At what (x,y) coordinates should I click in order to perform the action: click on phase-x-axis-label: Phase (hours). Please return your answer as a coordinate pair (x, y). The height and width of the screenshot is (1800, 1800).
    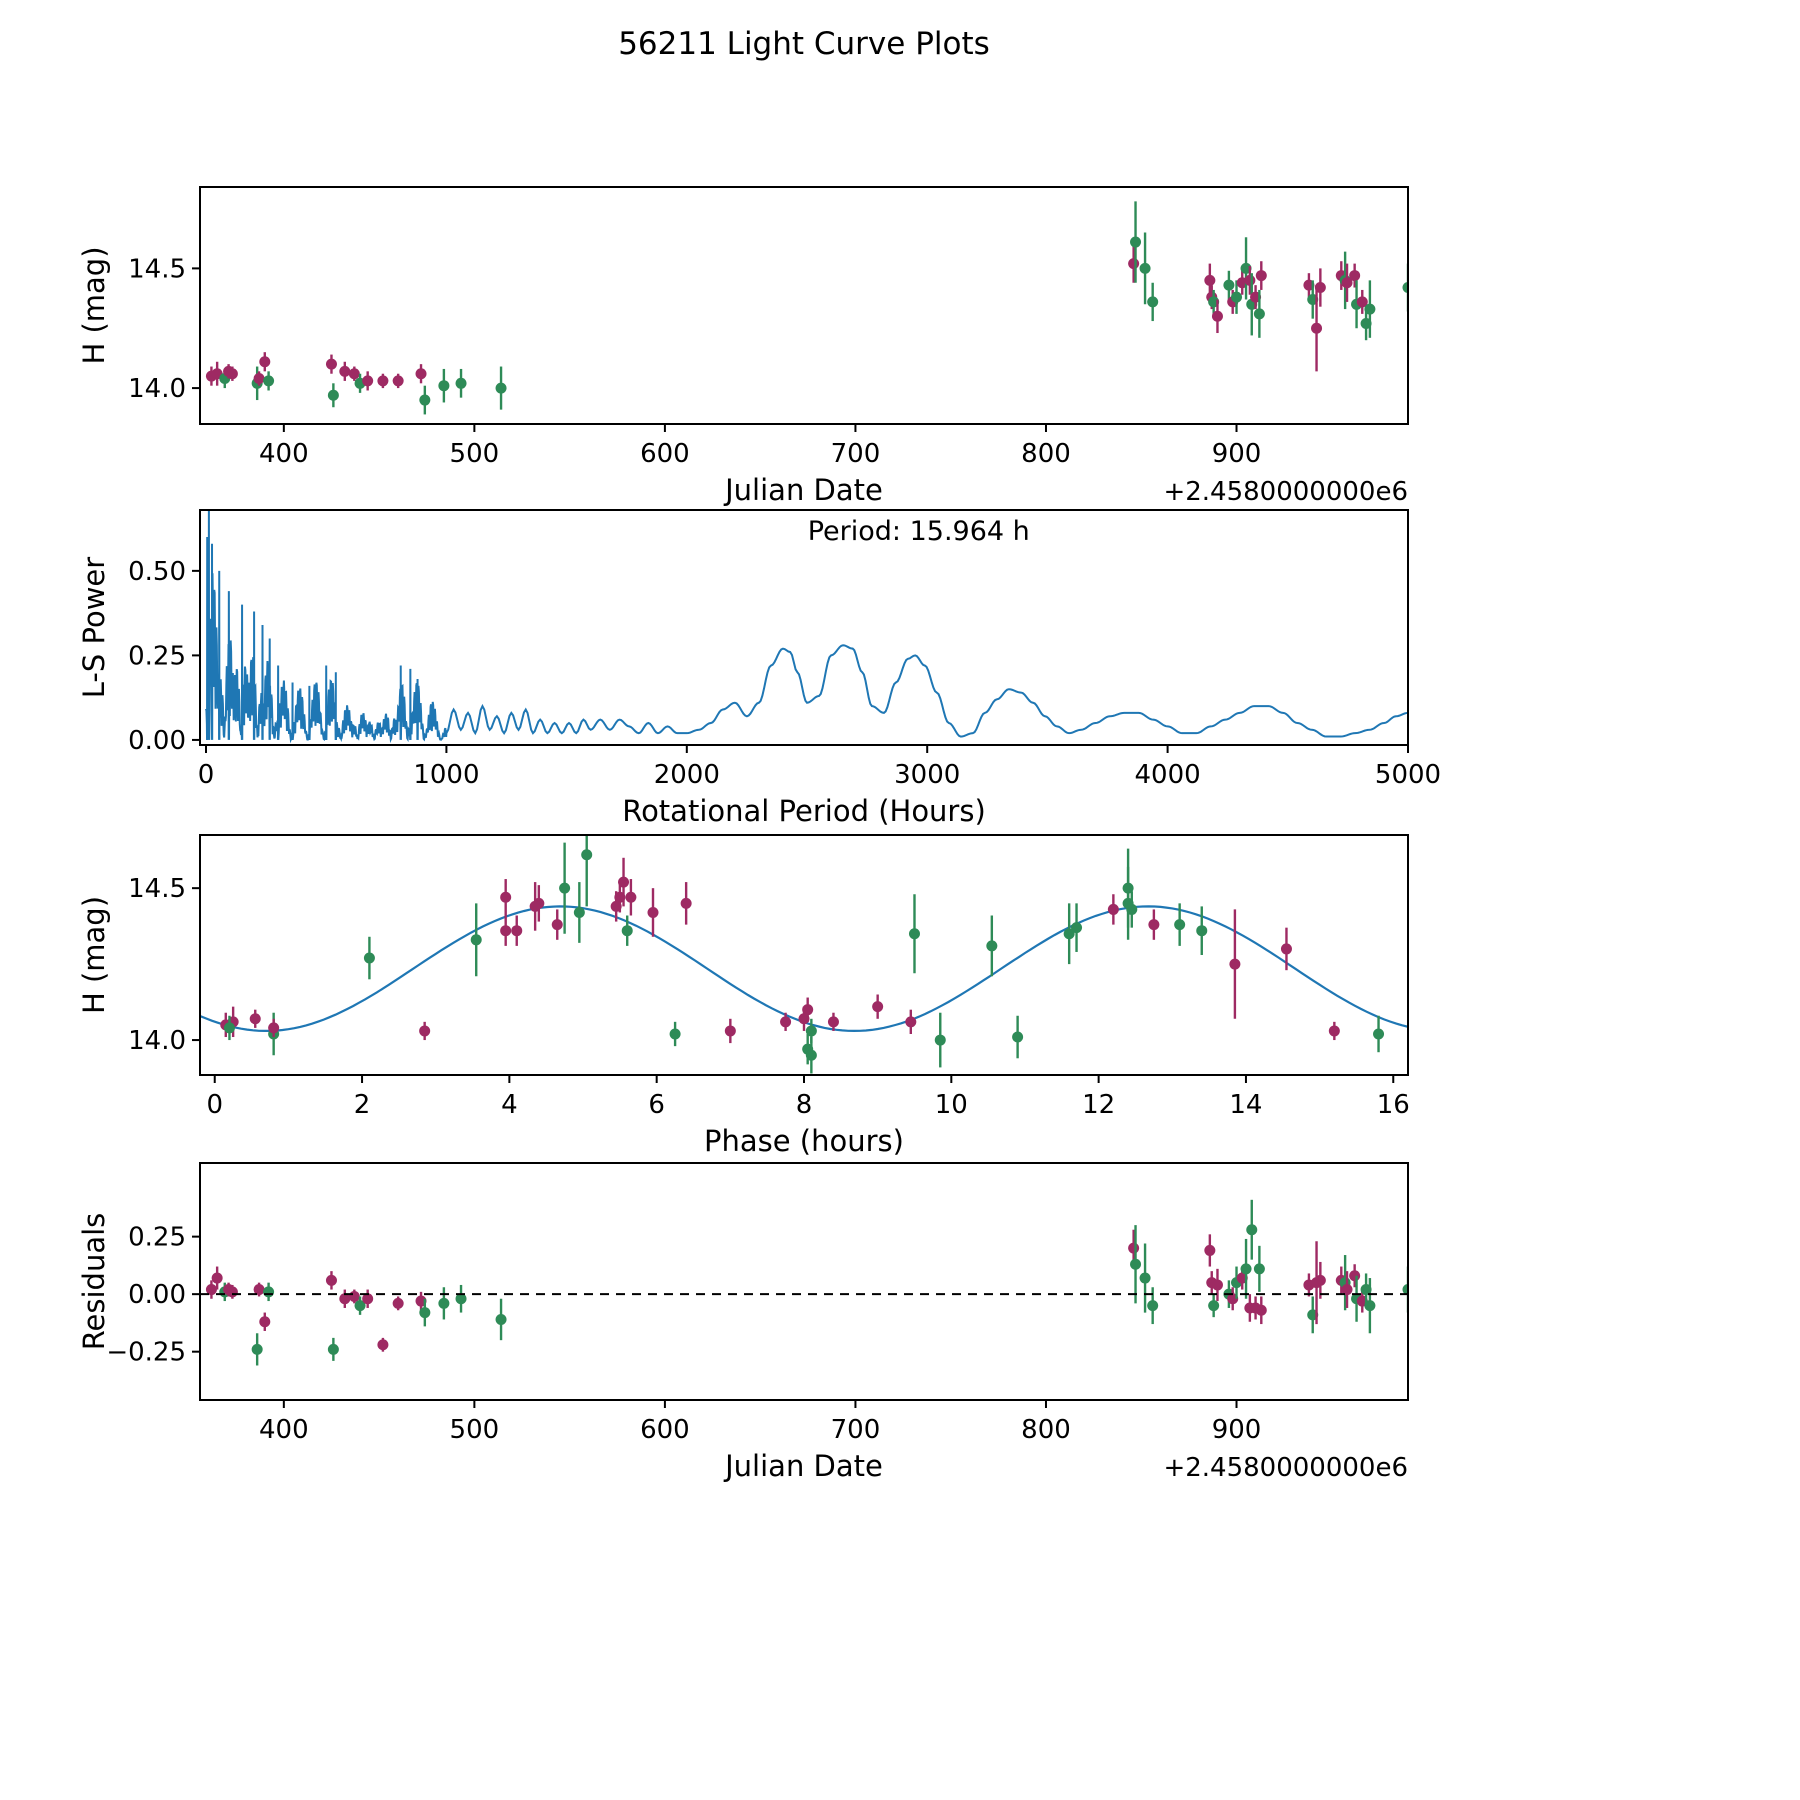
    Looking at the image, I should click on (804, 1141).